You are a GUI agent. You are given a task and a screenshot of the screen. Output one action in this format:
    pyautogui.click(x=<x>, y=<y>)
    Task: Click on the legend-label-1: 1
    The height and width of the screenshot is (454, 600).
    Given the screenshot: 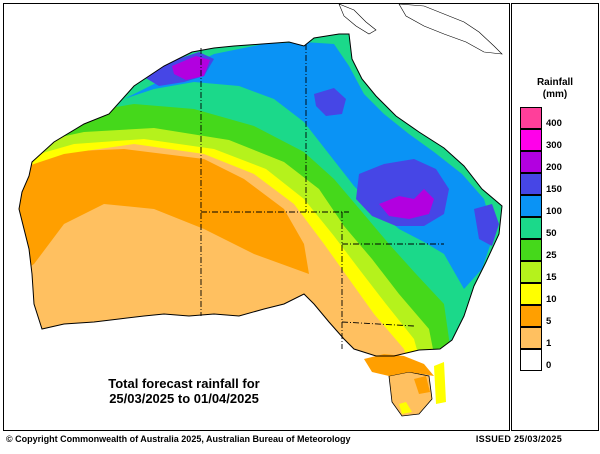 What is the action you would take?
    pyautogui.click(x=549, y=343)
    